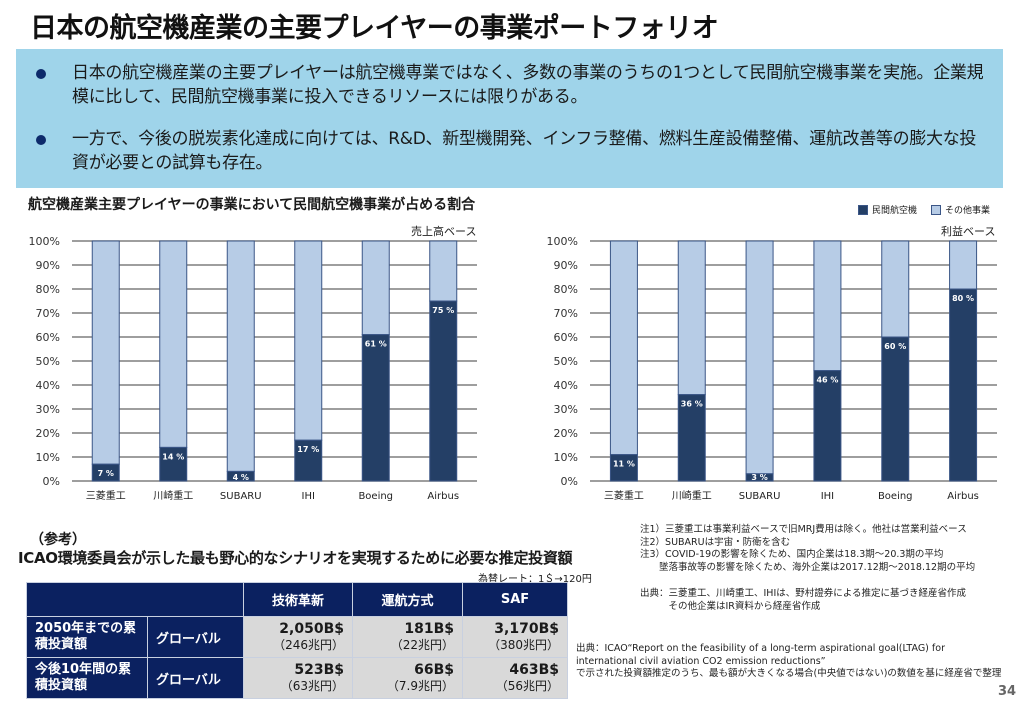 This screenshot has width=1024, height=706. What do you see at coordinates (374, 28) in the screenshot?
I see `page-title: 日本の航空機産業の主要プレイヤーの事業ポートフォリオ` at bounding box center [374, 28].